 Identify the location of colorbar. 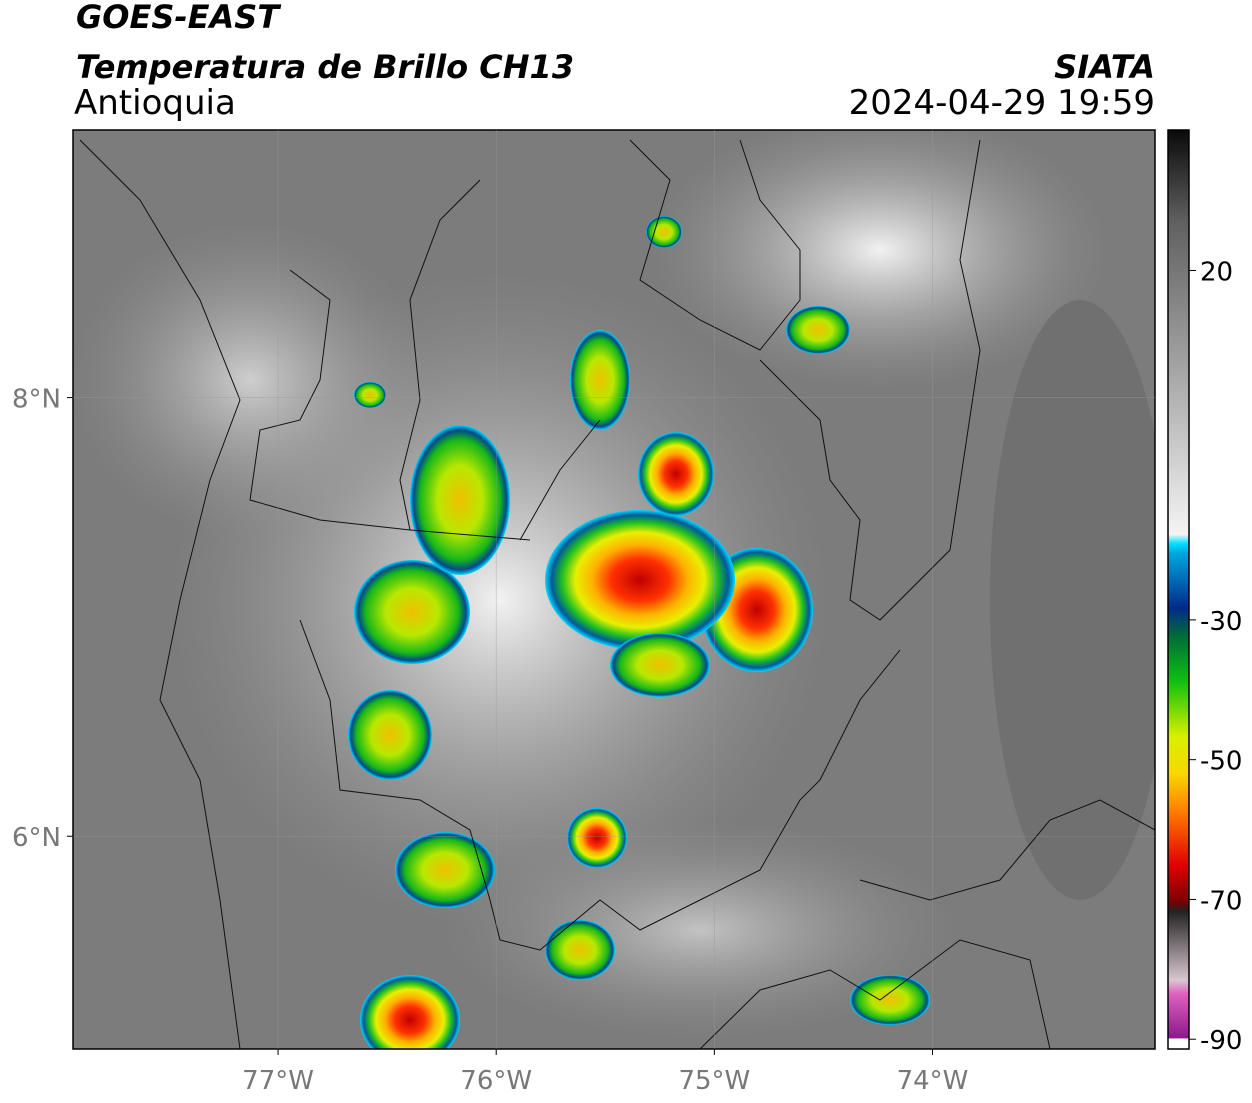
(1178, 589).